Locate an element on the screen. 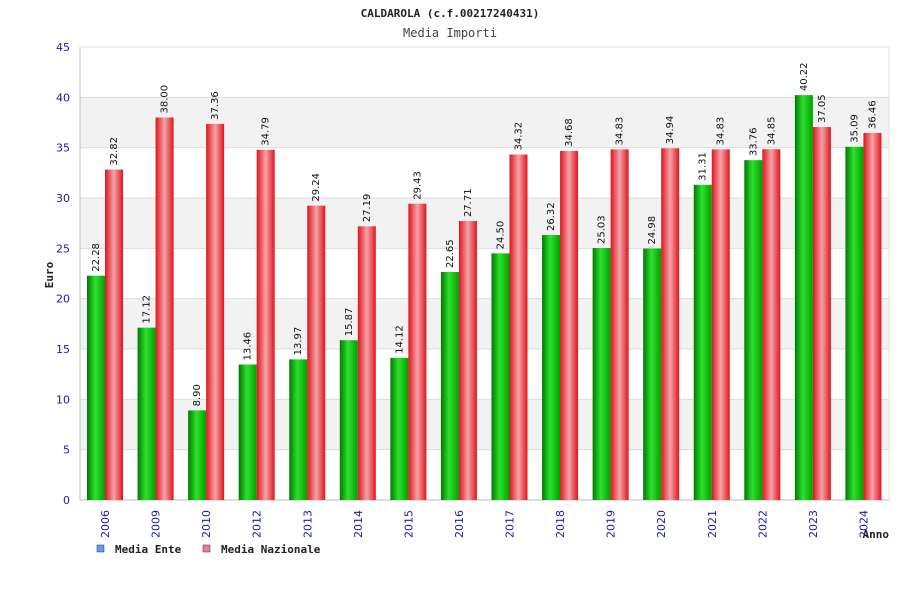 Image resolution: width=900 pixels, height=600 pixels. x-tick-label: 2020 is located at coordinates (661, 524).